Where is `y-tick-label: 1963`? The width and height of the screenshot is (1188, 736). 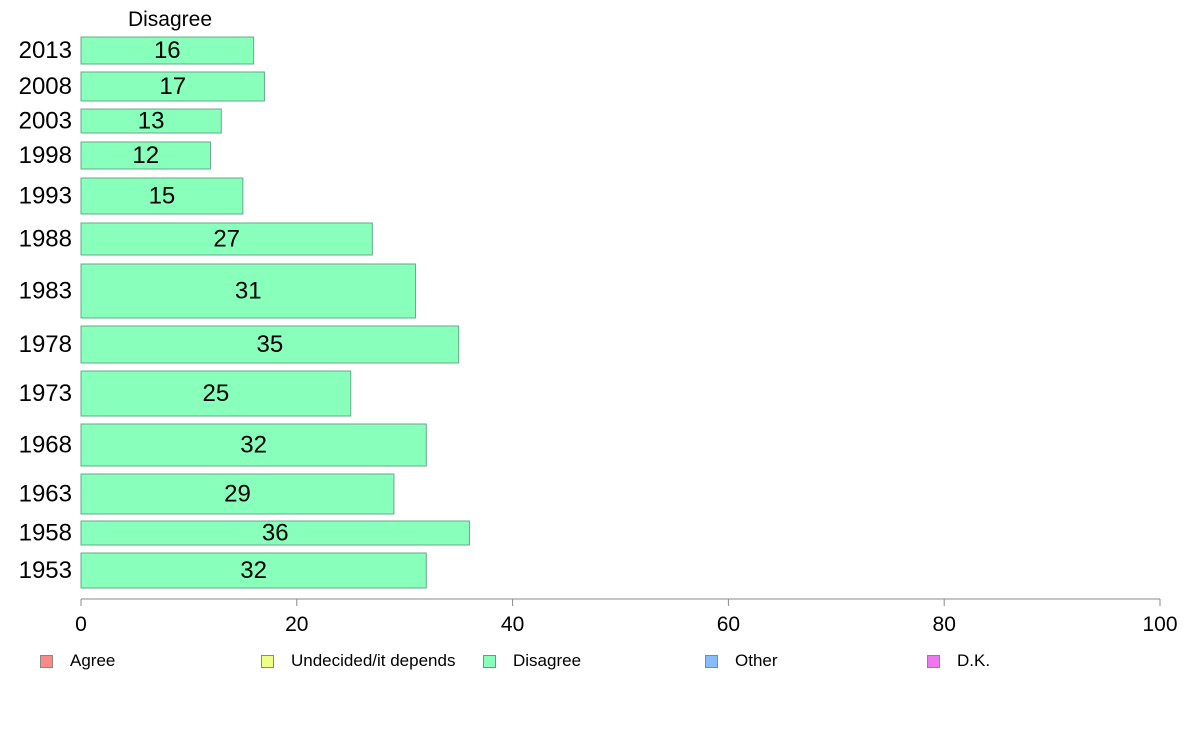 y-tick-label: 1963 is located at coordinates (45, 494).